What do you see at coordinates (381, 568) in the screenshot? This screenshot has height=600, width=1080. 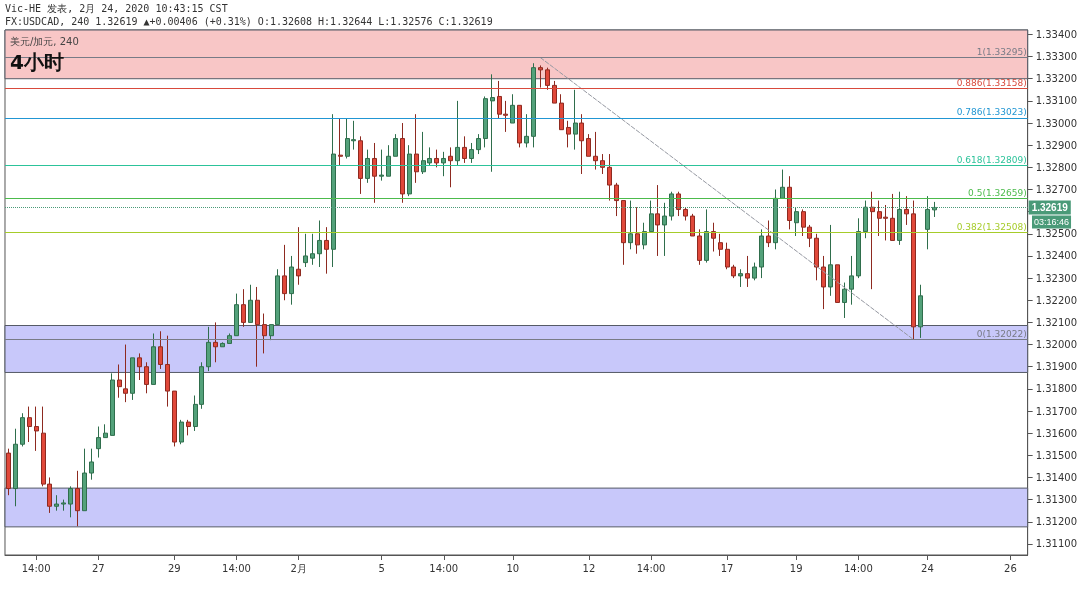 I see `x-tick-label: 5` at bounding box center [381, 568].